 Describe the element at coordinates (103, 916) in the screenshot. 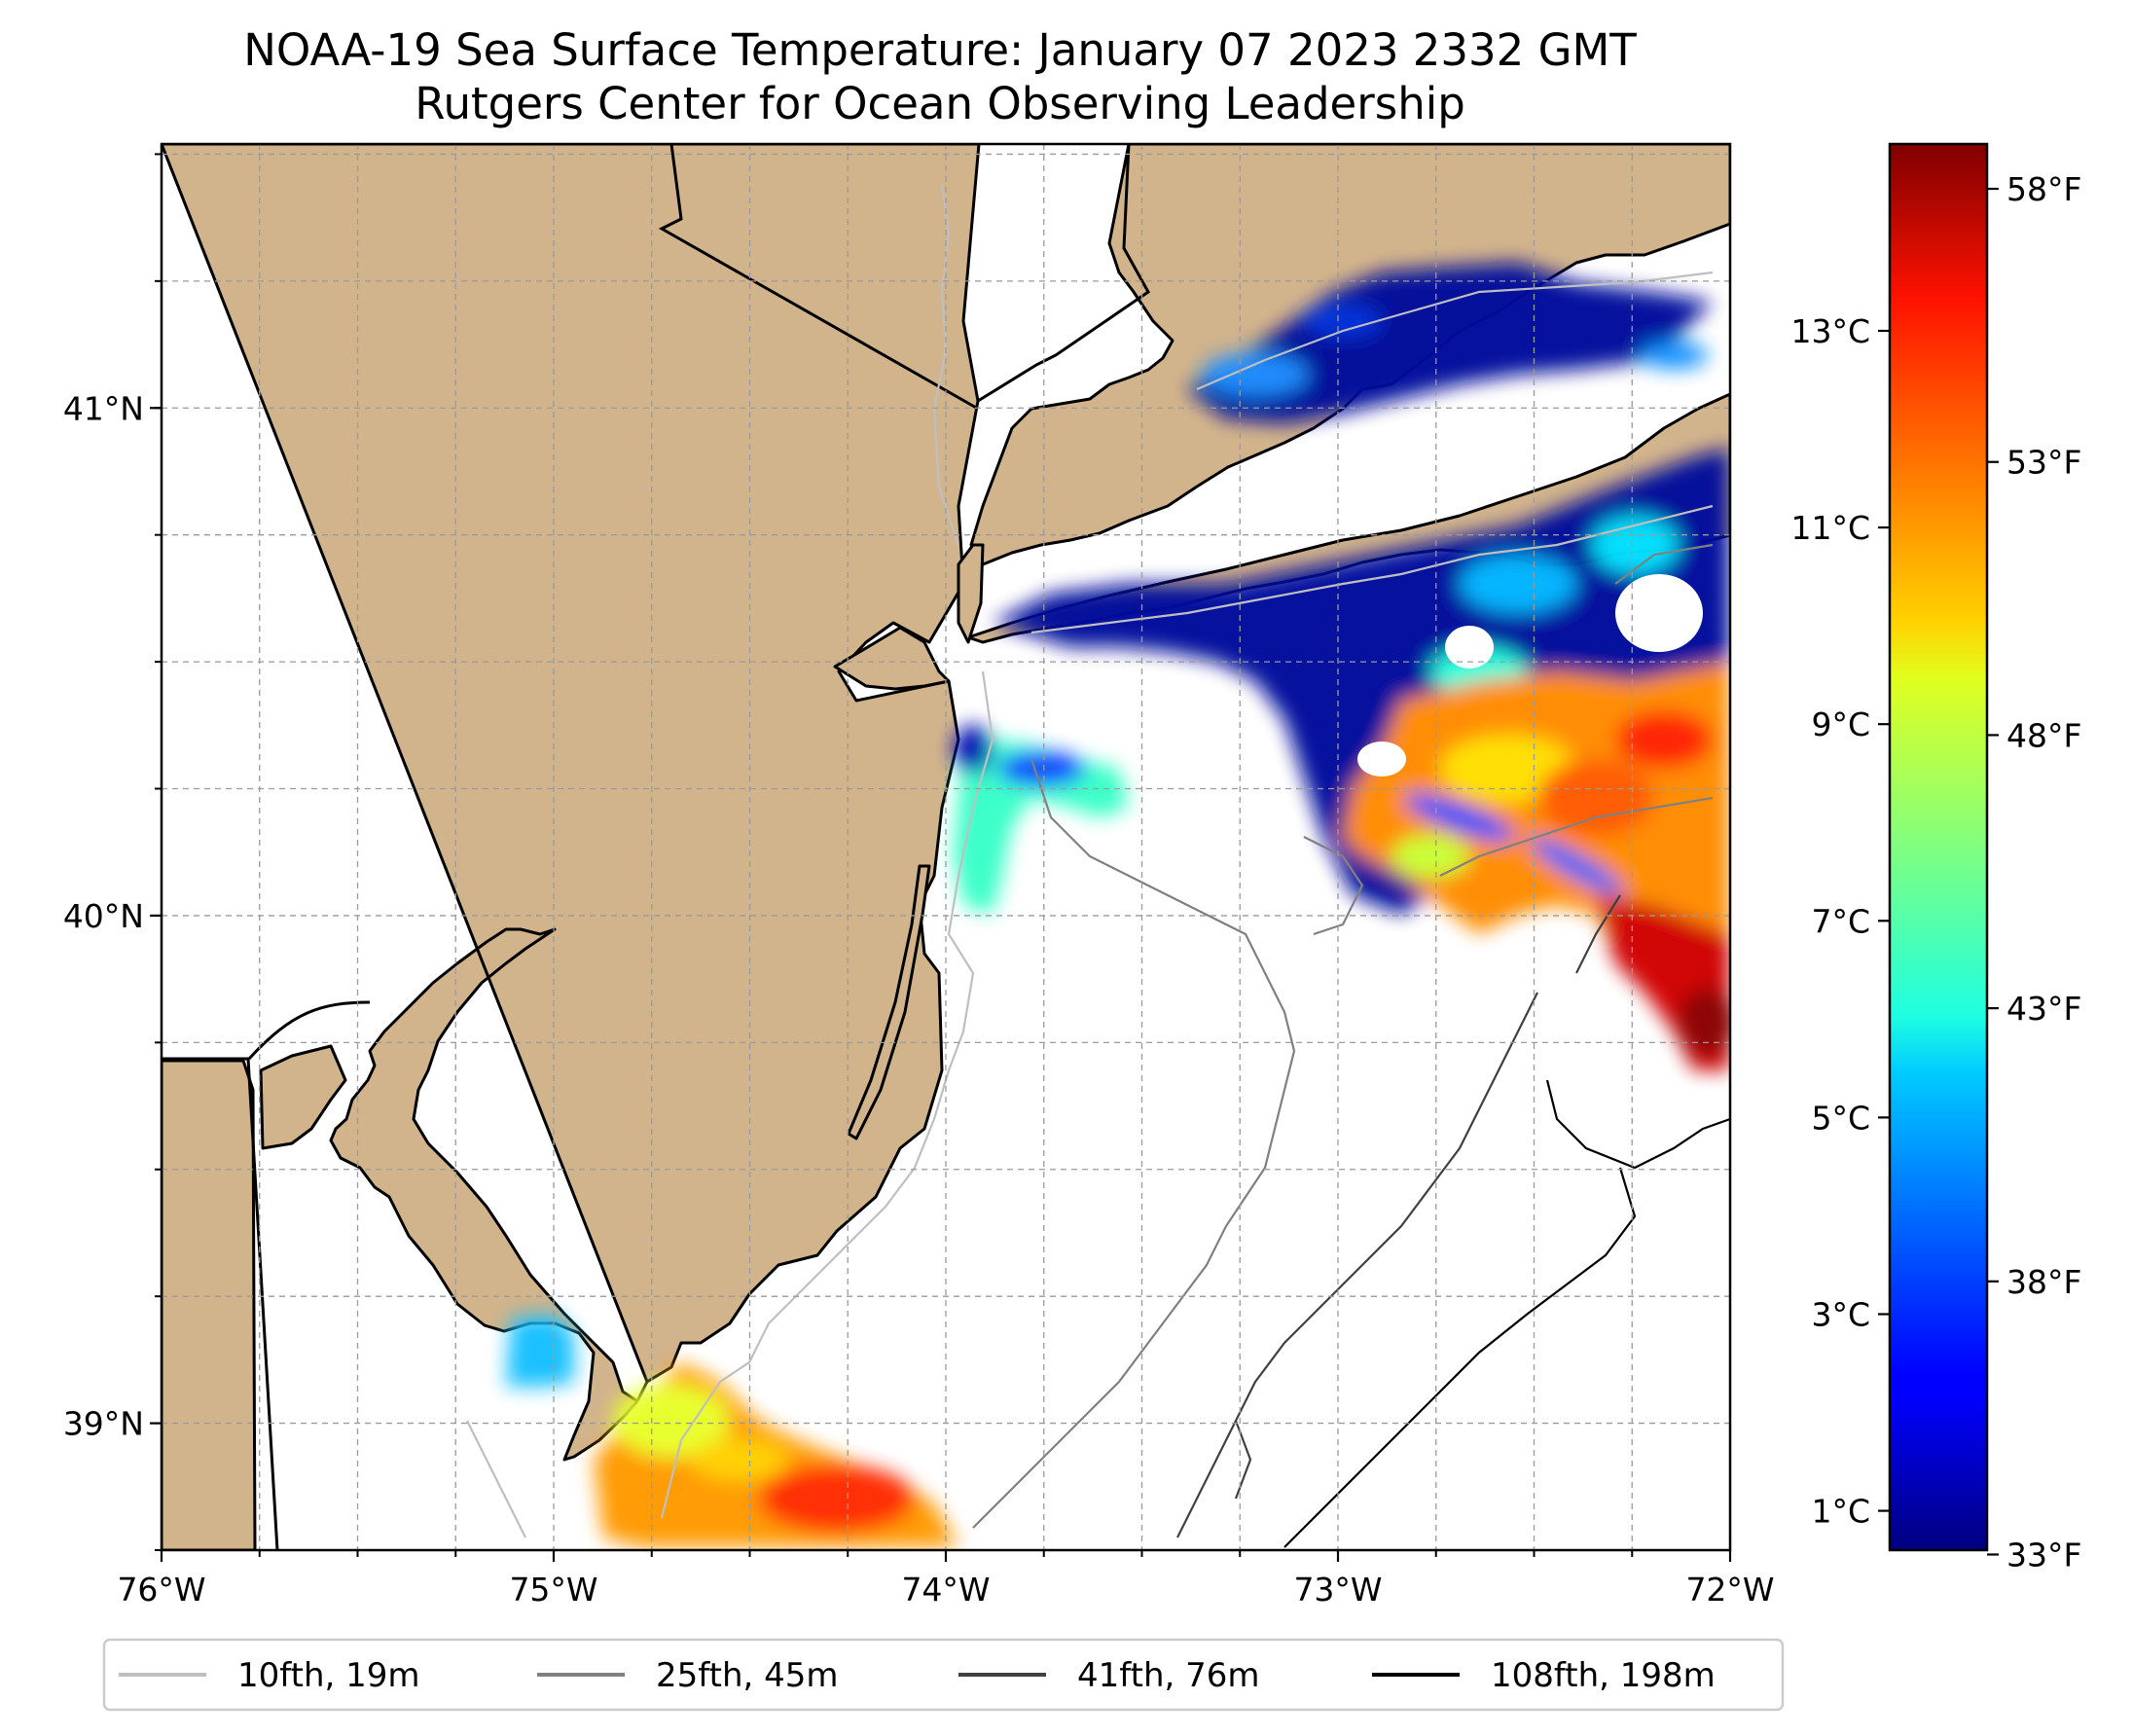

I see `lat-tick-label: 40°N` at that location.